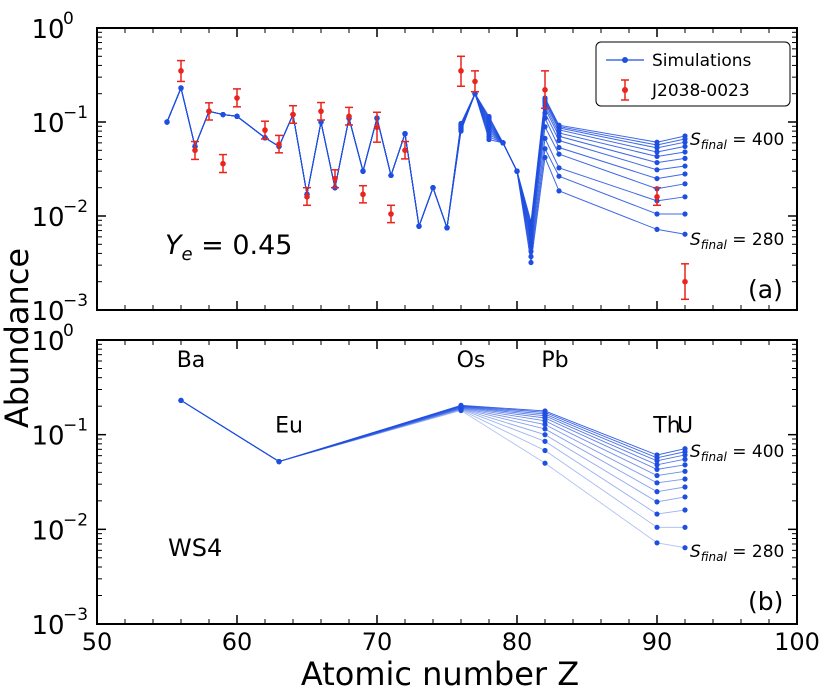  What do you see at coordinates (765, 601) in the screenshot?
I see `panel-b-label: (b)` at bounding box center [765, 601].